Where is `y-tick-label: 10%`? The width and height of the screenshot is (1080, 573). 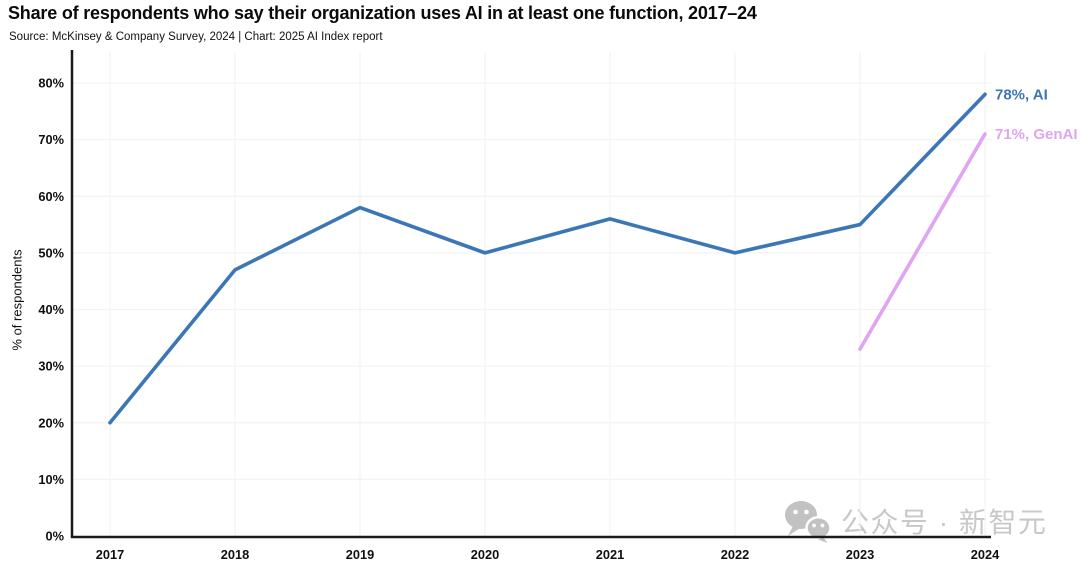
y-tick-label: 10% is located at coordinates (51, 479).